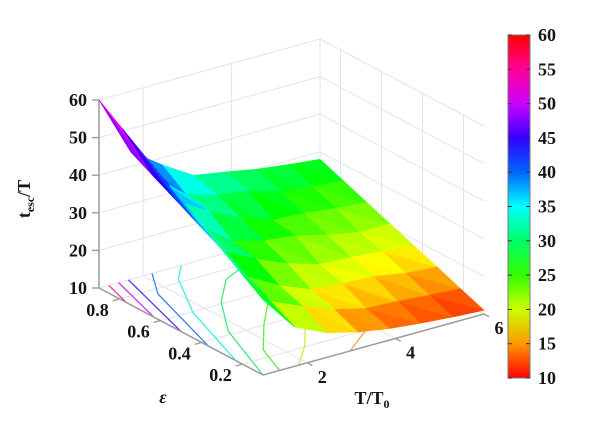 The width and height of the screenshot is (600, 429). What do you see at coordinates (387, 404) in the screenshot?
I see `x-axis-title-subscript: 0` at bounding box center [387, 404].